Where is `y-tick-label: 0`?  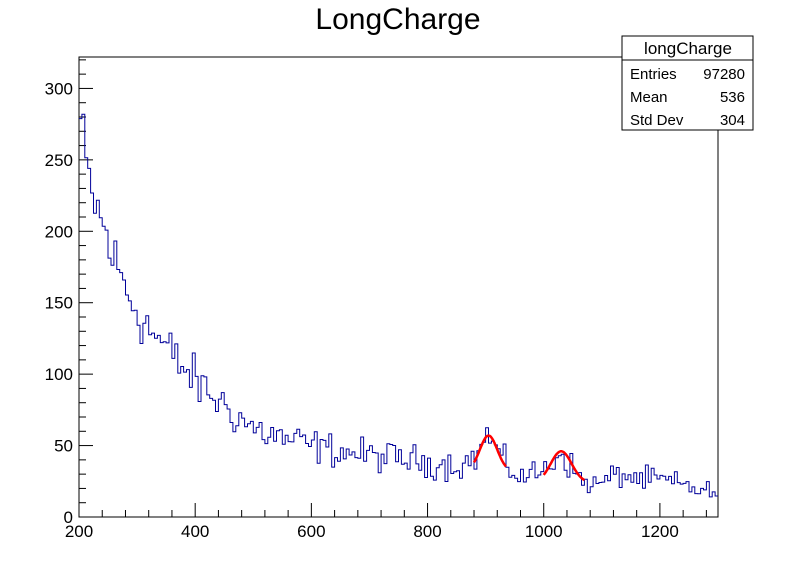 y-tick-label: 0 is located at coordinates (68, 517).